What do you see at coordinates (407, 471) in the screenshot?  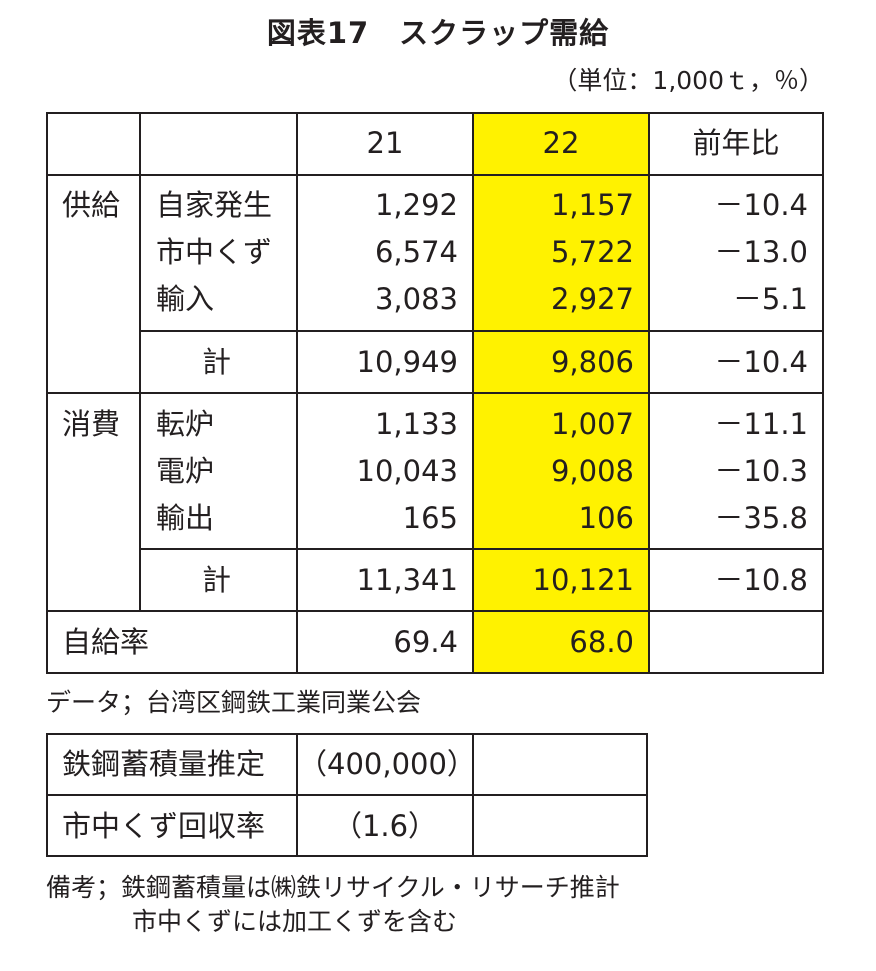 I see `cell-v21: 10,043` at bounding box center [407, 471].